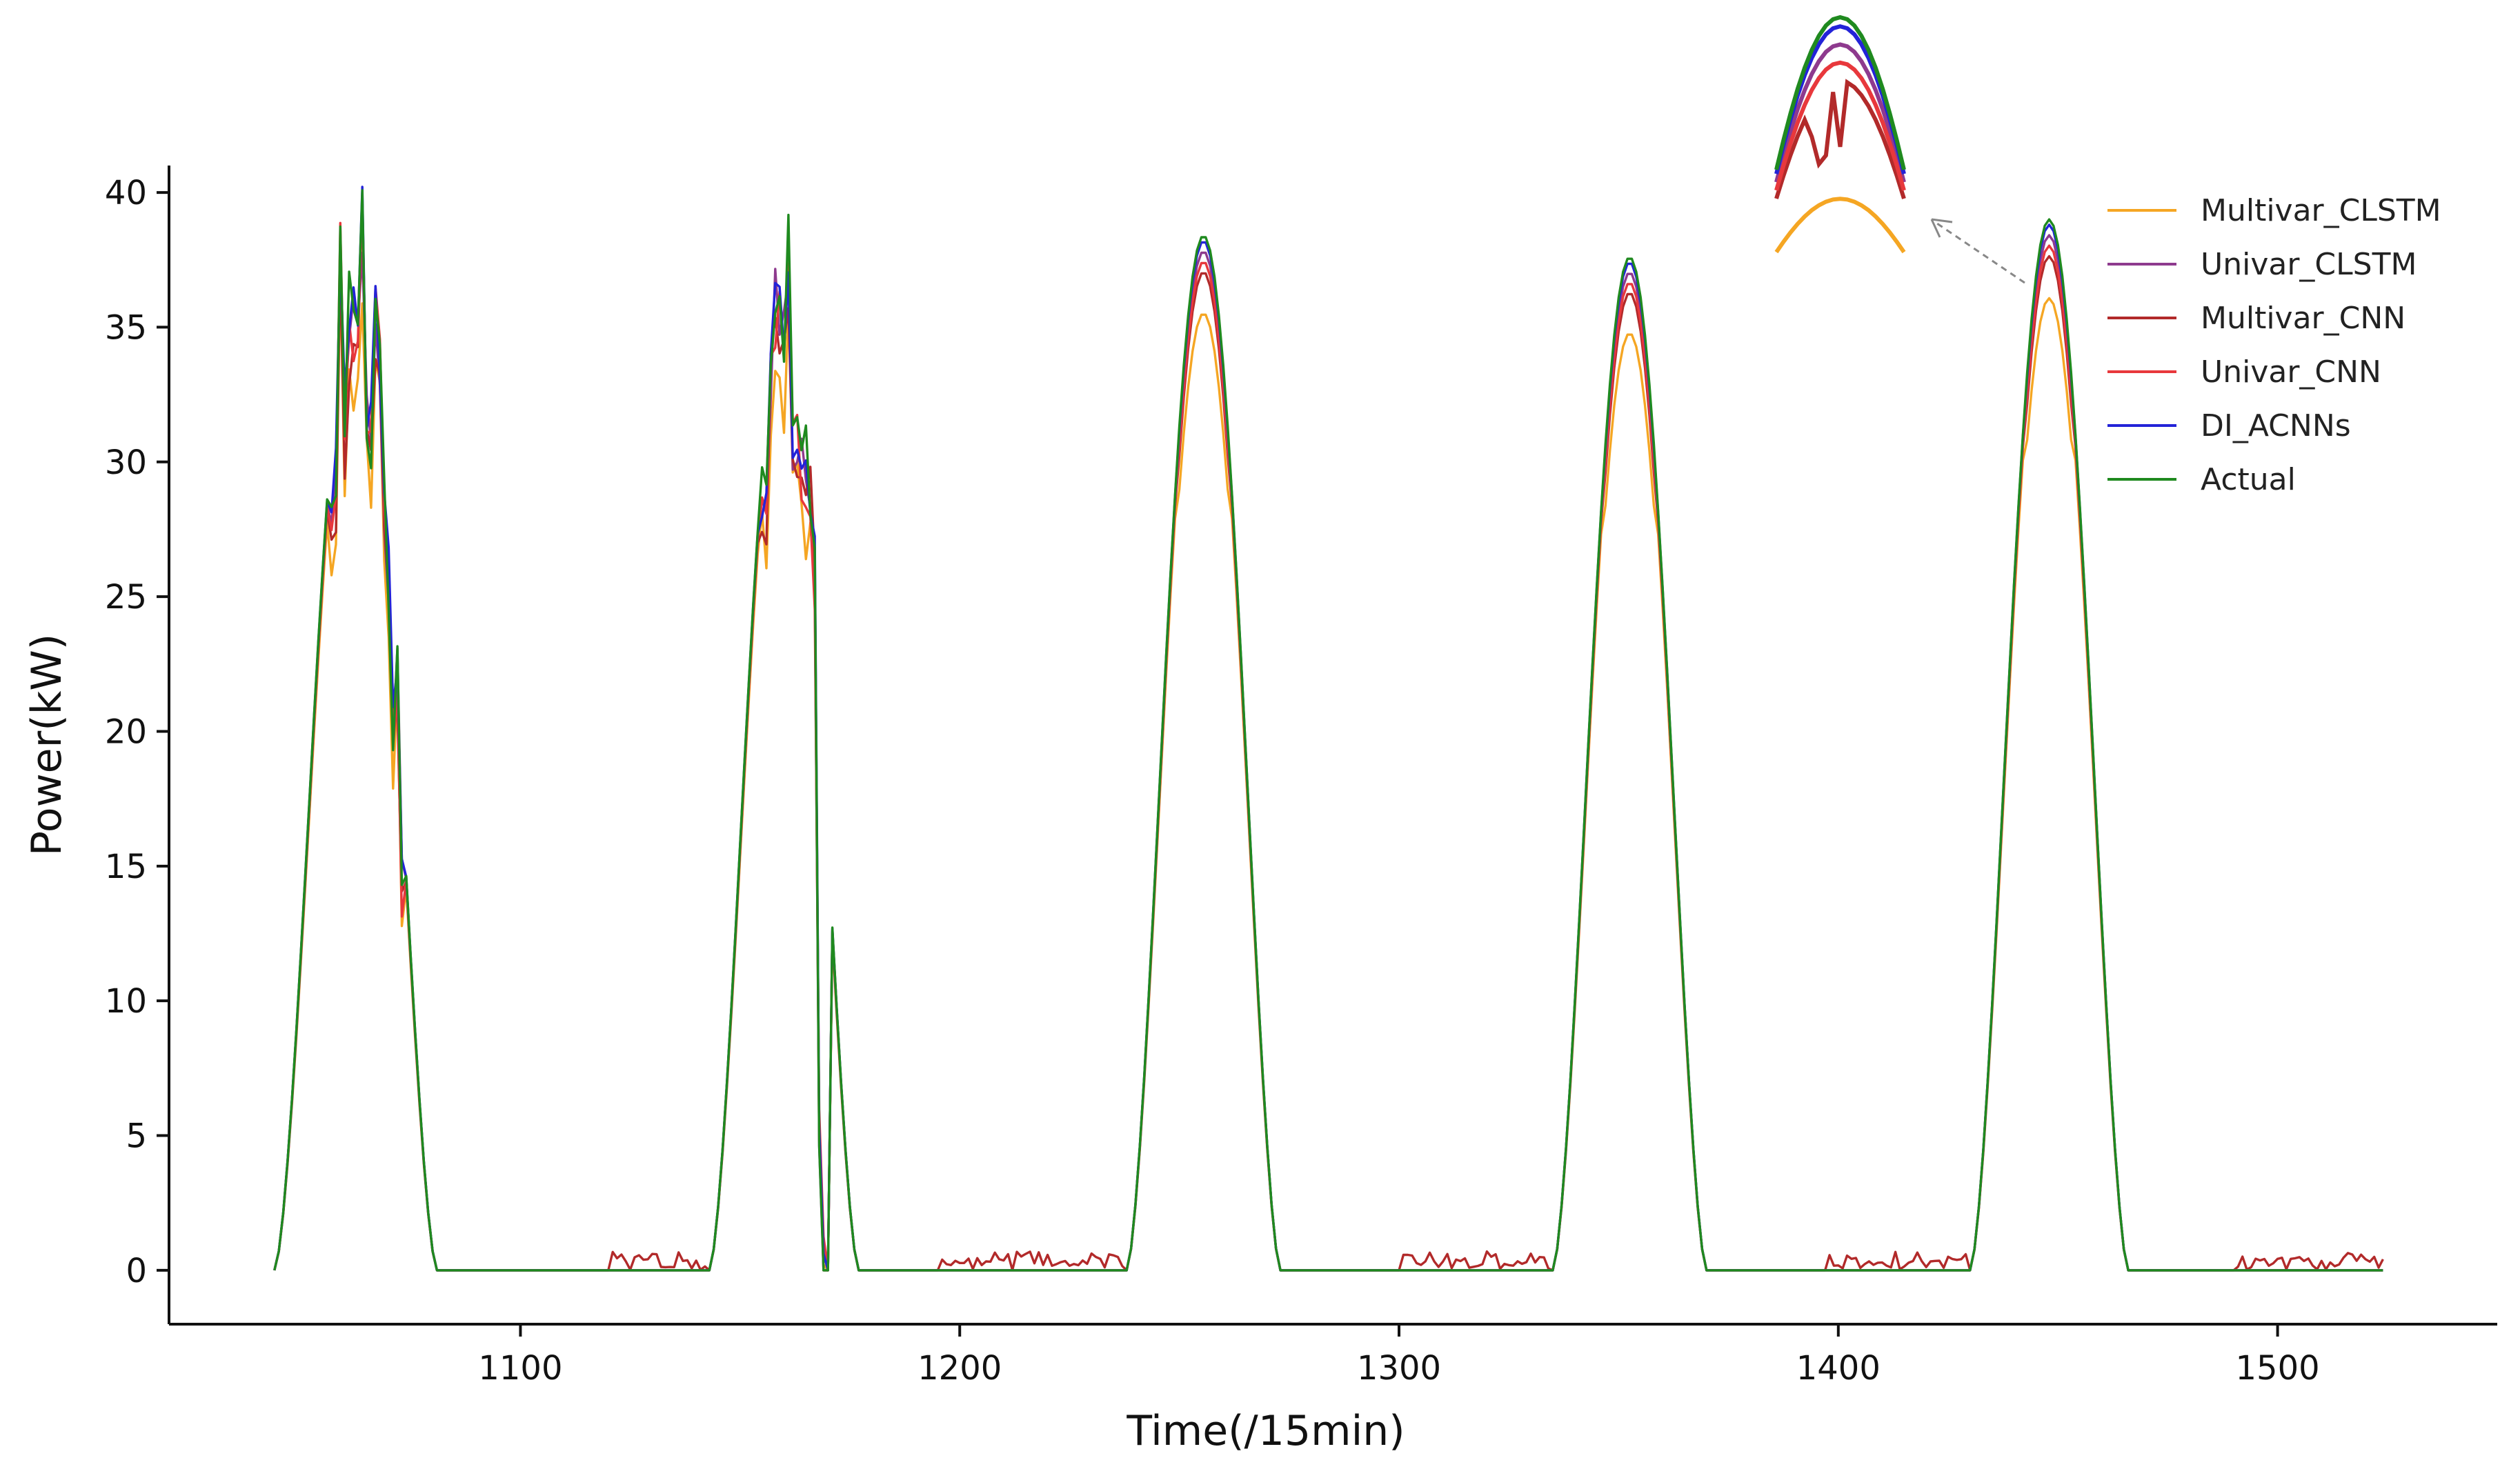  I want to click on y-tick-label: 0, so click(136, 1271).